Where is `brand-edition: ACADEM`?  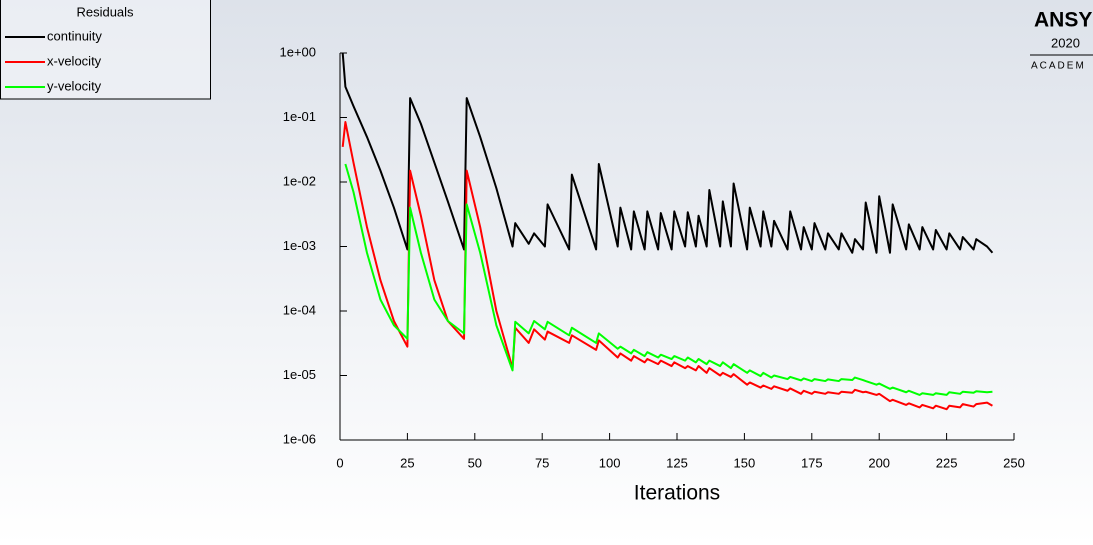 brand-edition: ACADEM is located at coordinates (1058, 66).